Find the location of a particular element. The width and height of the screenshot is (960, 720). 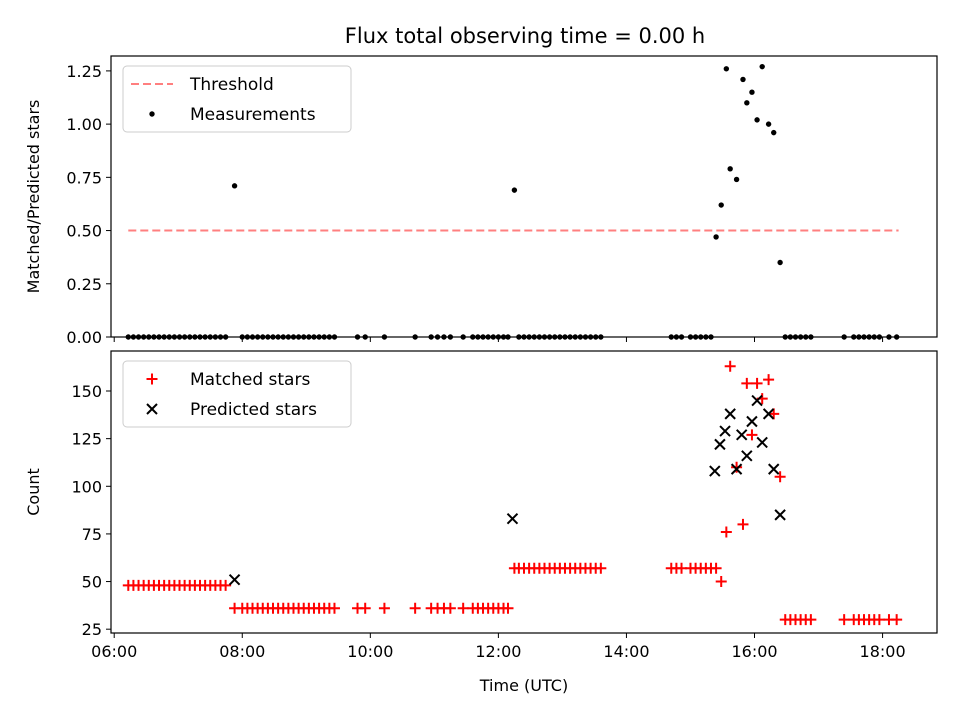

legend: Matched stars Predicted stars is located at coordinates (237, 394).